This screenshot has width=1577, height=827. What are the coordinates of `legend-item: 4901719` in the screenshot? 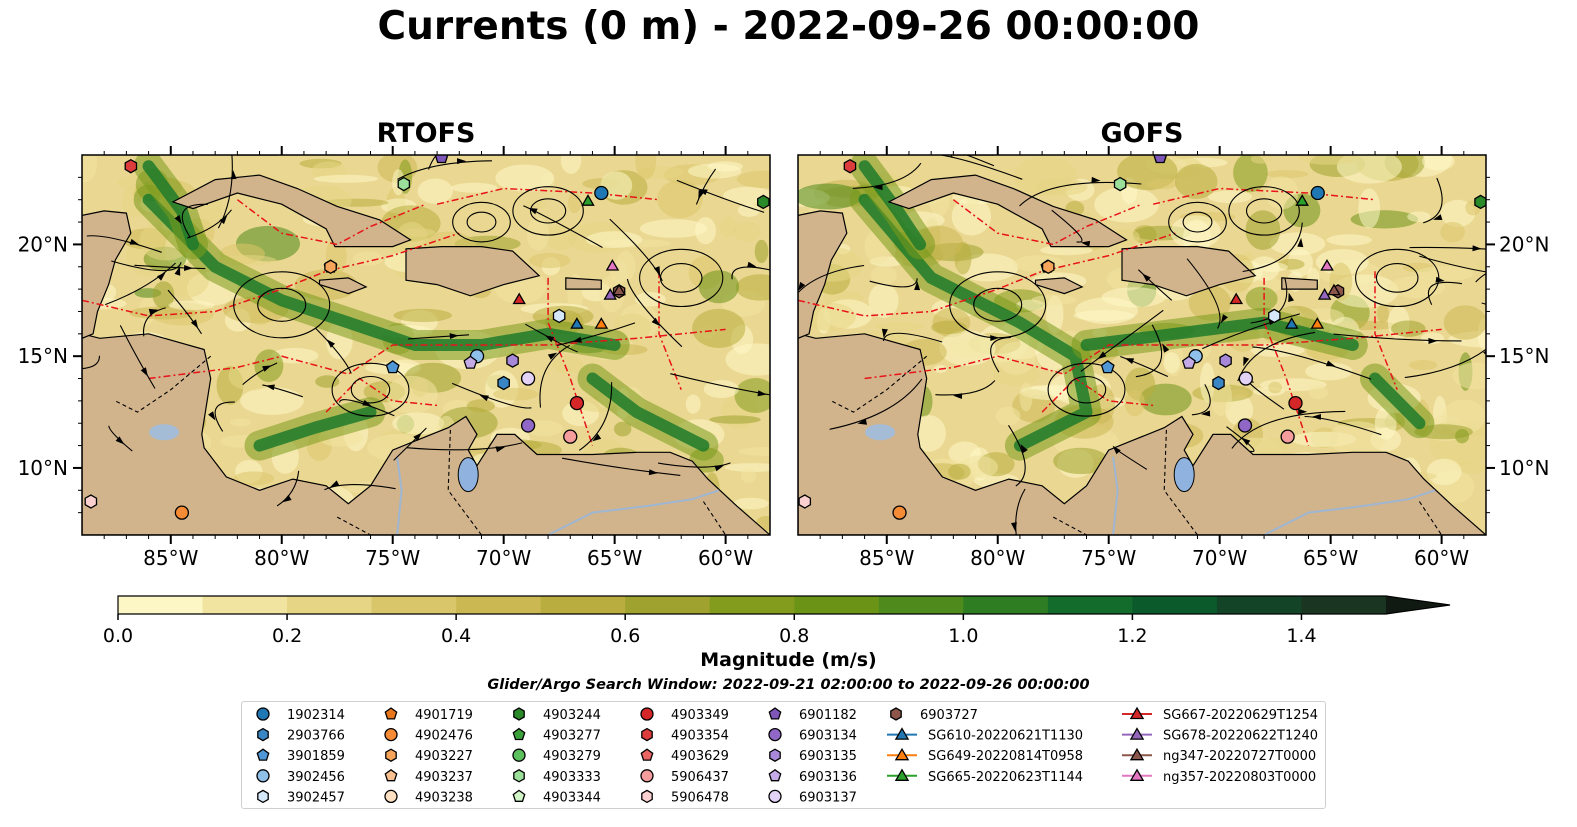 It's located at (428, 715).